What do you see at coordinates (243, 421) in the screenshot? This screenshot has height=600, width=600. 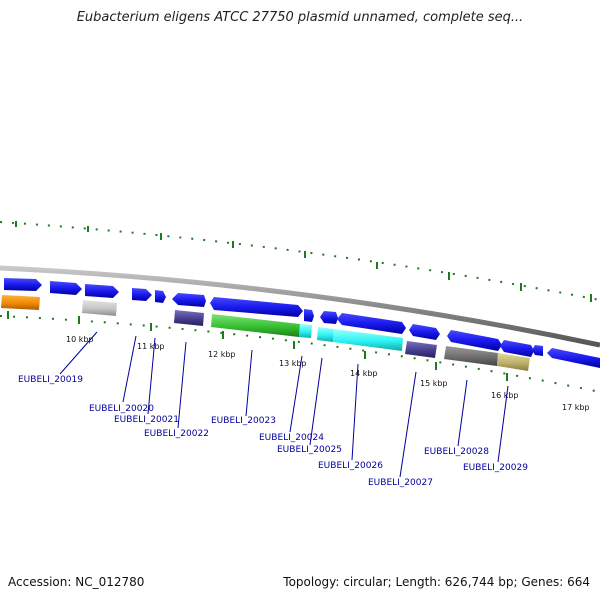 I see `gene-label: EUBELI_20023` at bounding box center [243, 421].